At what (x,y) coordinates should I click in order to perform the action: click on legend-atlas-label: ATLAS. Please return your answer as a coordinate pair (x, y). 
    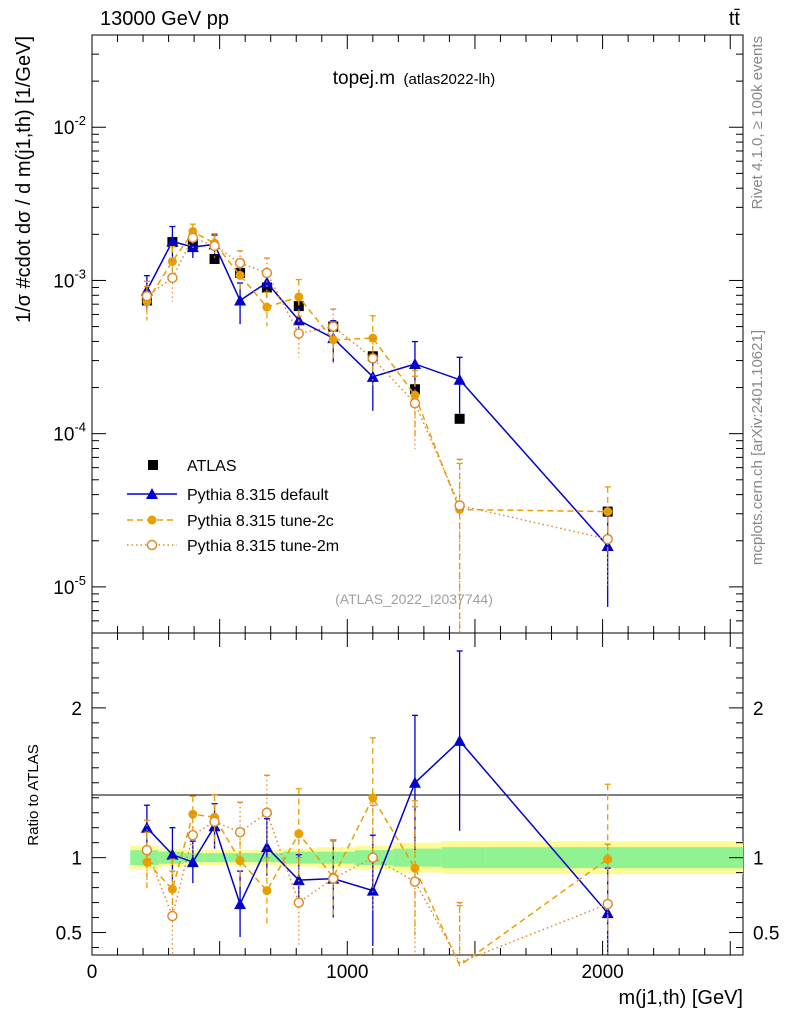
    Looking at the image, I should click on (212, 466).